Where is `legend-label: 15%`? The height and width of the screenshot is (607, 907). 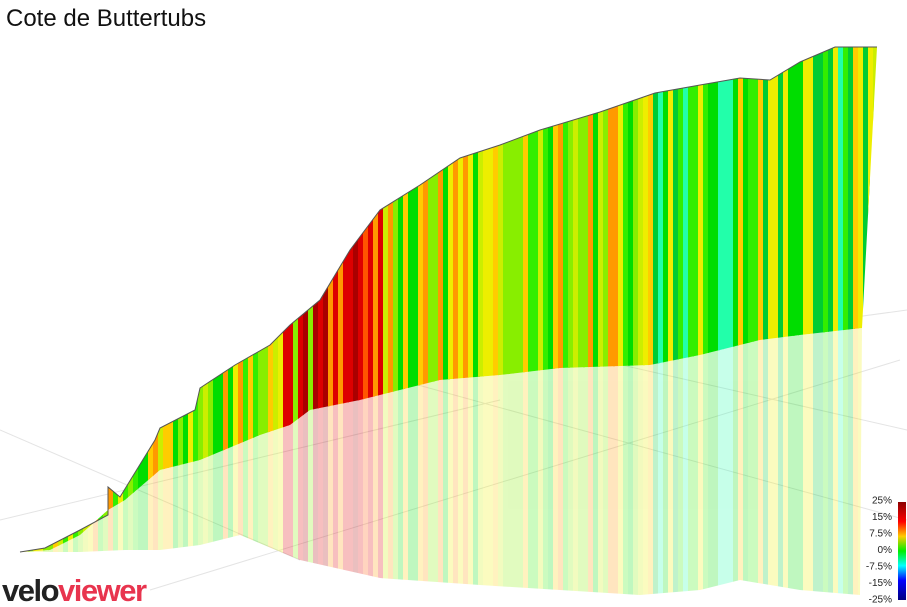 legend-label: 15% is located at coordinates (882, 517).